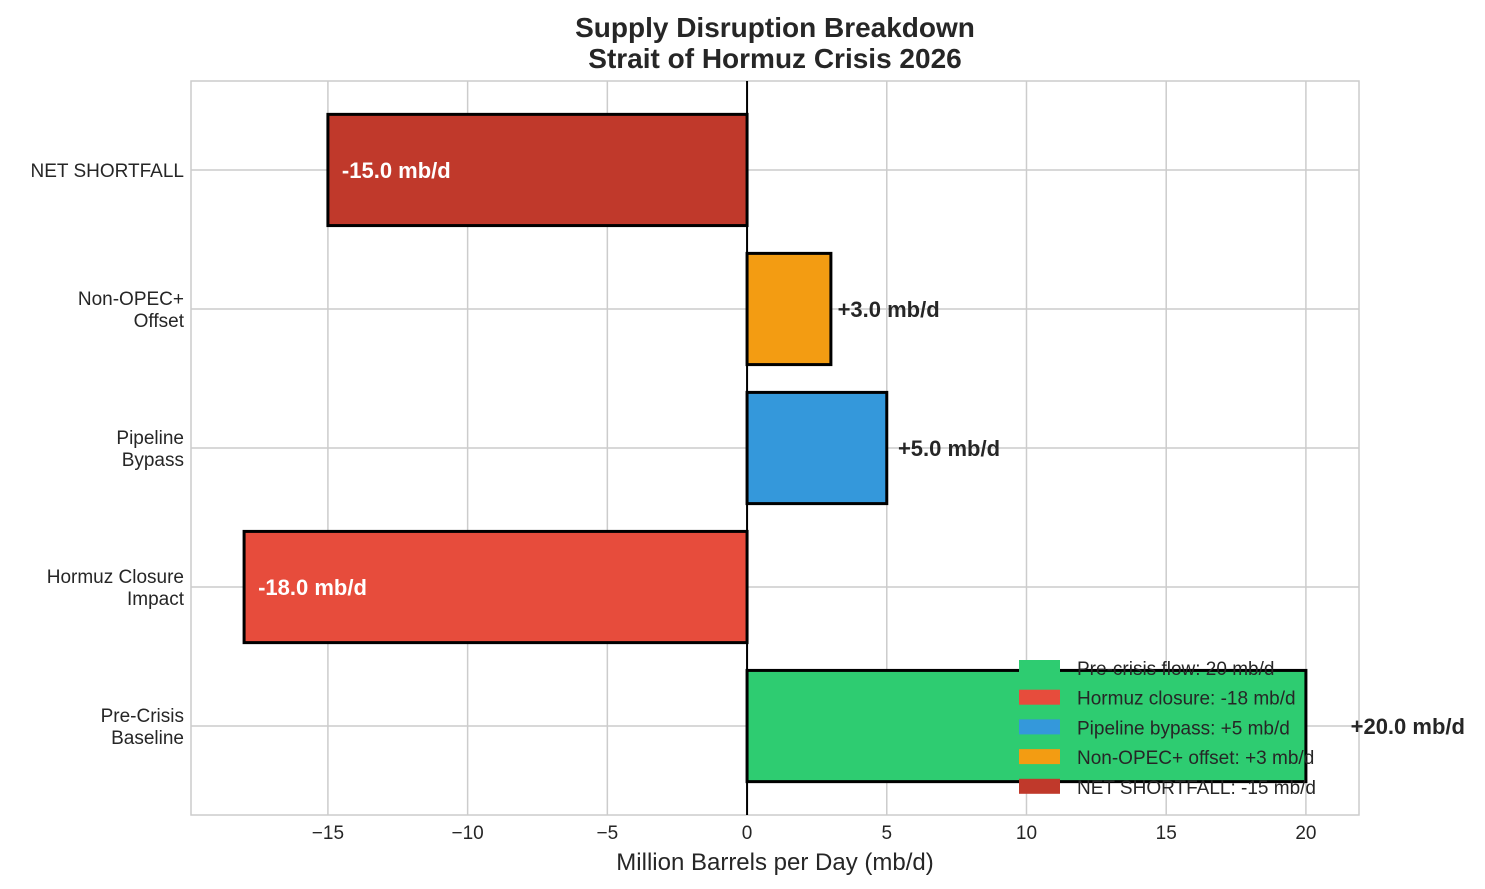  I want to click on title-line: Supply Disruption Breakdown, so click(775, 27).